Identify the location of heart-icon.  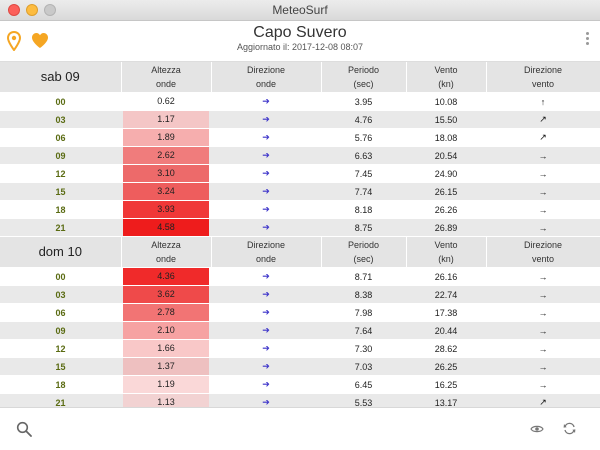
(40, 40).